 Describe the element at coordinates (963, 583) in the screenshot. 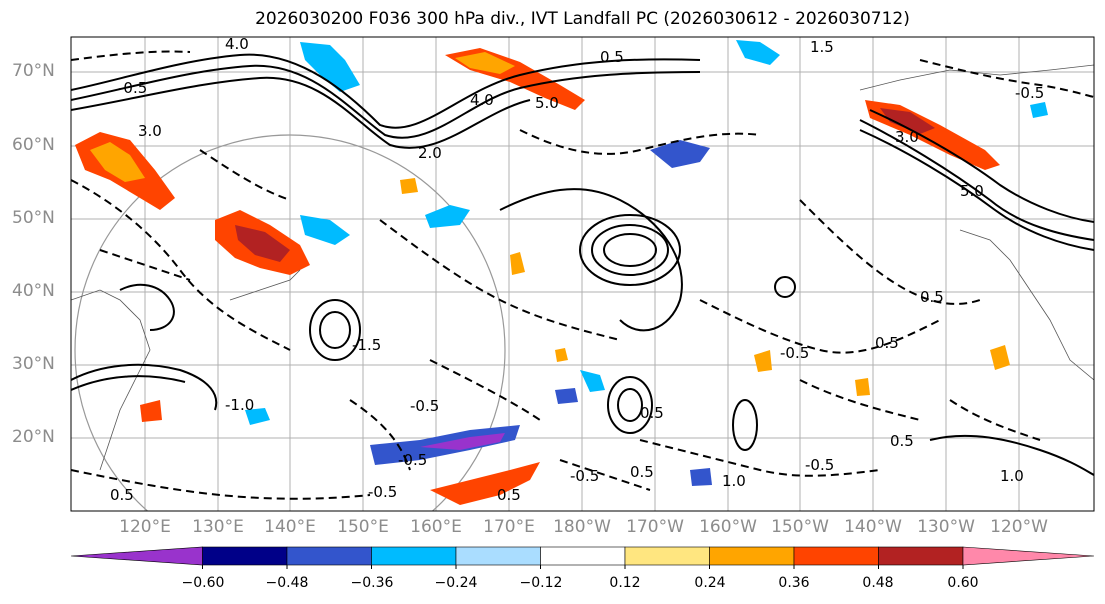

I see `colorbar-tick-label: 0.60` at that location.